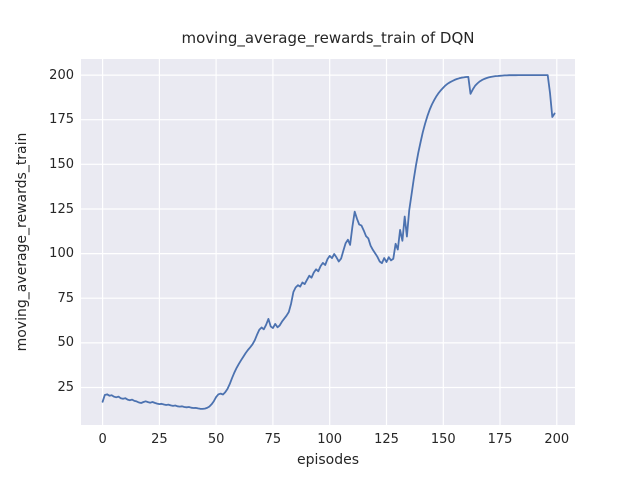 The image size is (640, 480). Describe the element at coordinates (61, 254) in the screenshot. I see `y-tick-label: 100` at that location.